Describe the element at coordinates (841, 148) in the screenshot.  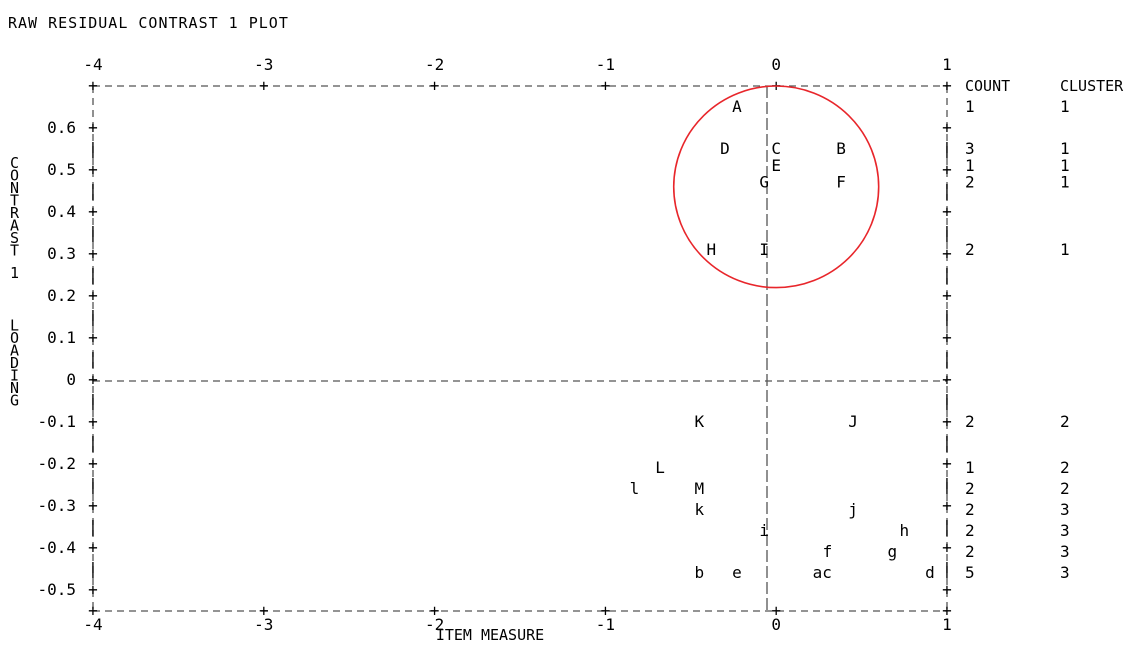
I see `data-point-B: B` at that location.